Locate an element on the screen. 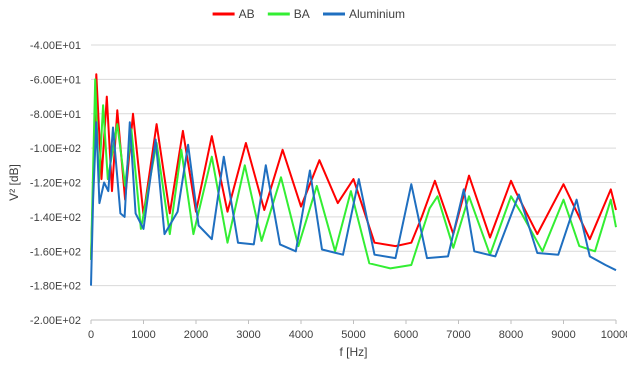 The width and height of the screenshot is (627, 365). y-axis-title: V² [dB] is located at coordinates (14, 182).